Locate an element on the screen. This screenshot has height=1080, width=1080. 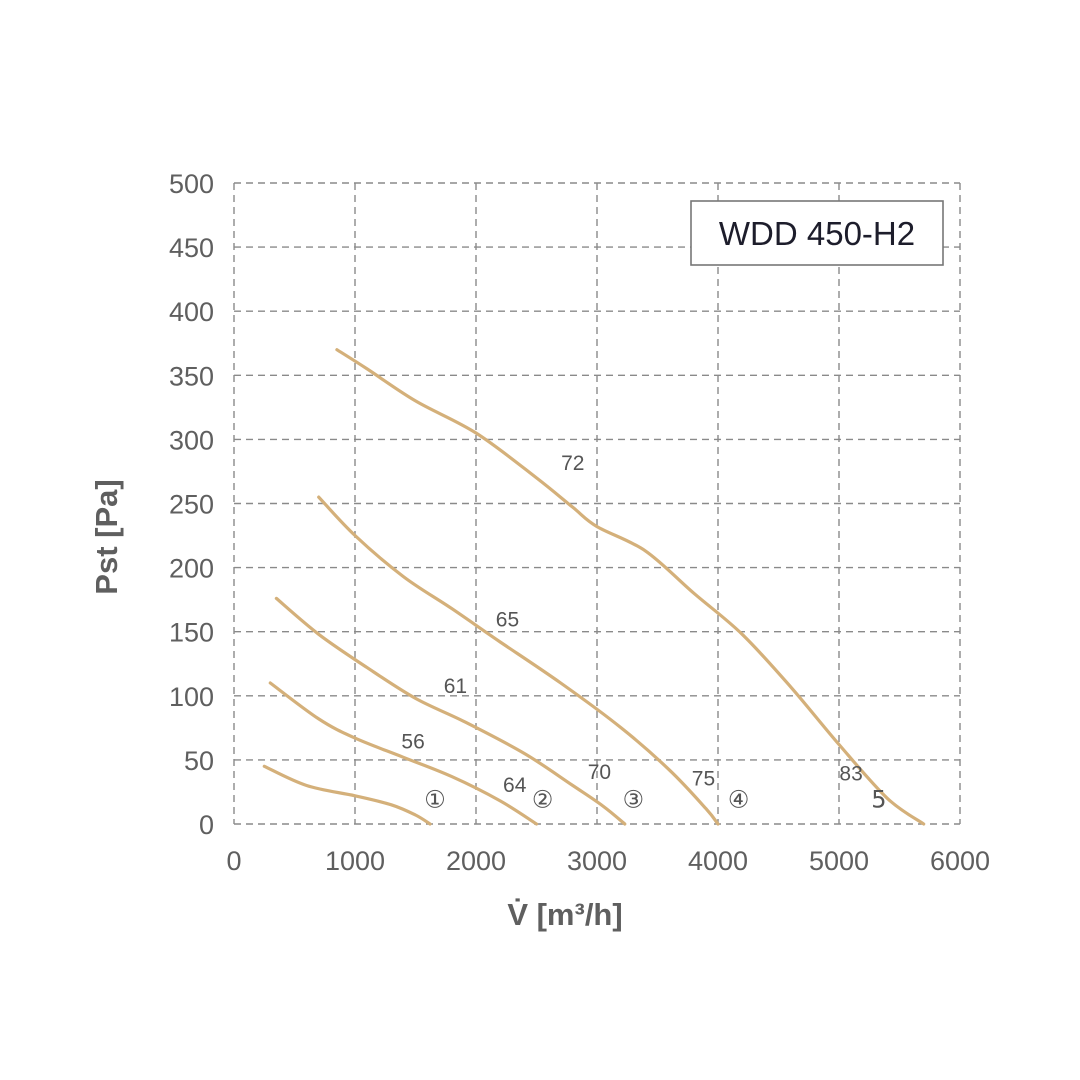
curve-value-label: 75 is located at coordinates (703, 779).